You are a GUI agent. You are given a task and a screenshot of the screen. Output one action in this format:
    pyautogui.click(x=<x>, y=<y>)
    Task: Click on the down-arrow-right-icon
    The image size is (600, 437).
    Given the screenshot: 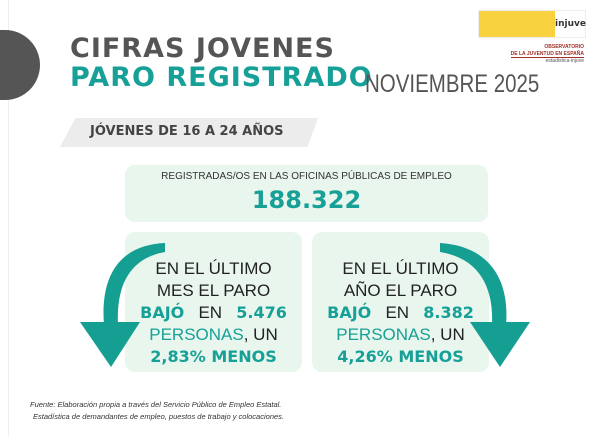 What is the action you would take?
    pyautogui.click(x=485, y=305)
    